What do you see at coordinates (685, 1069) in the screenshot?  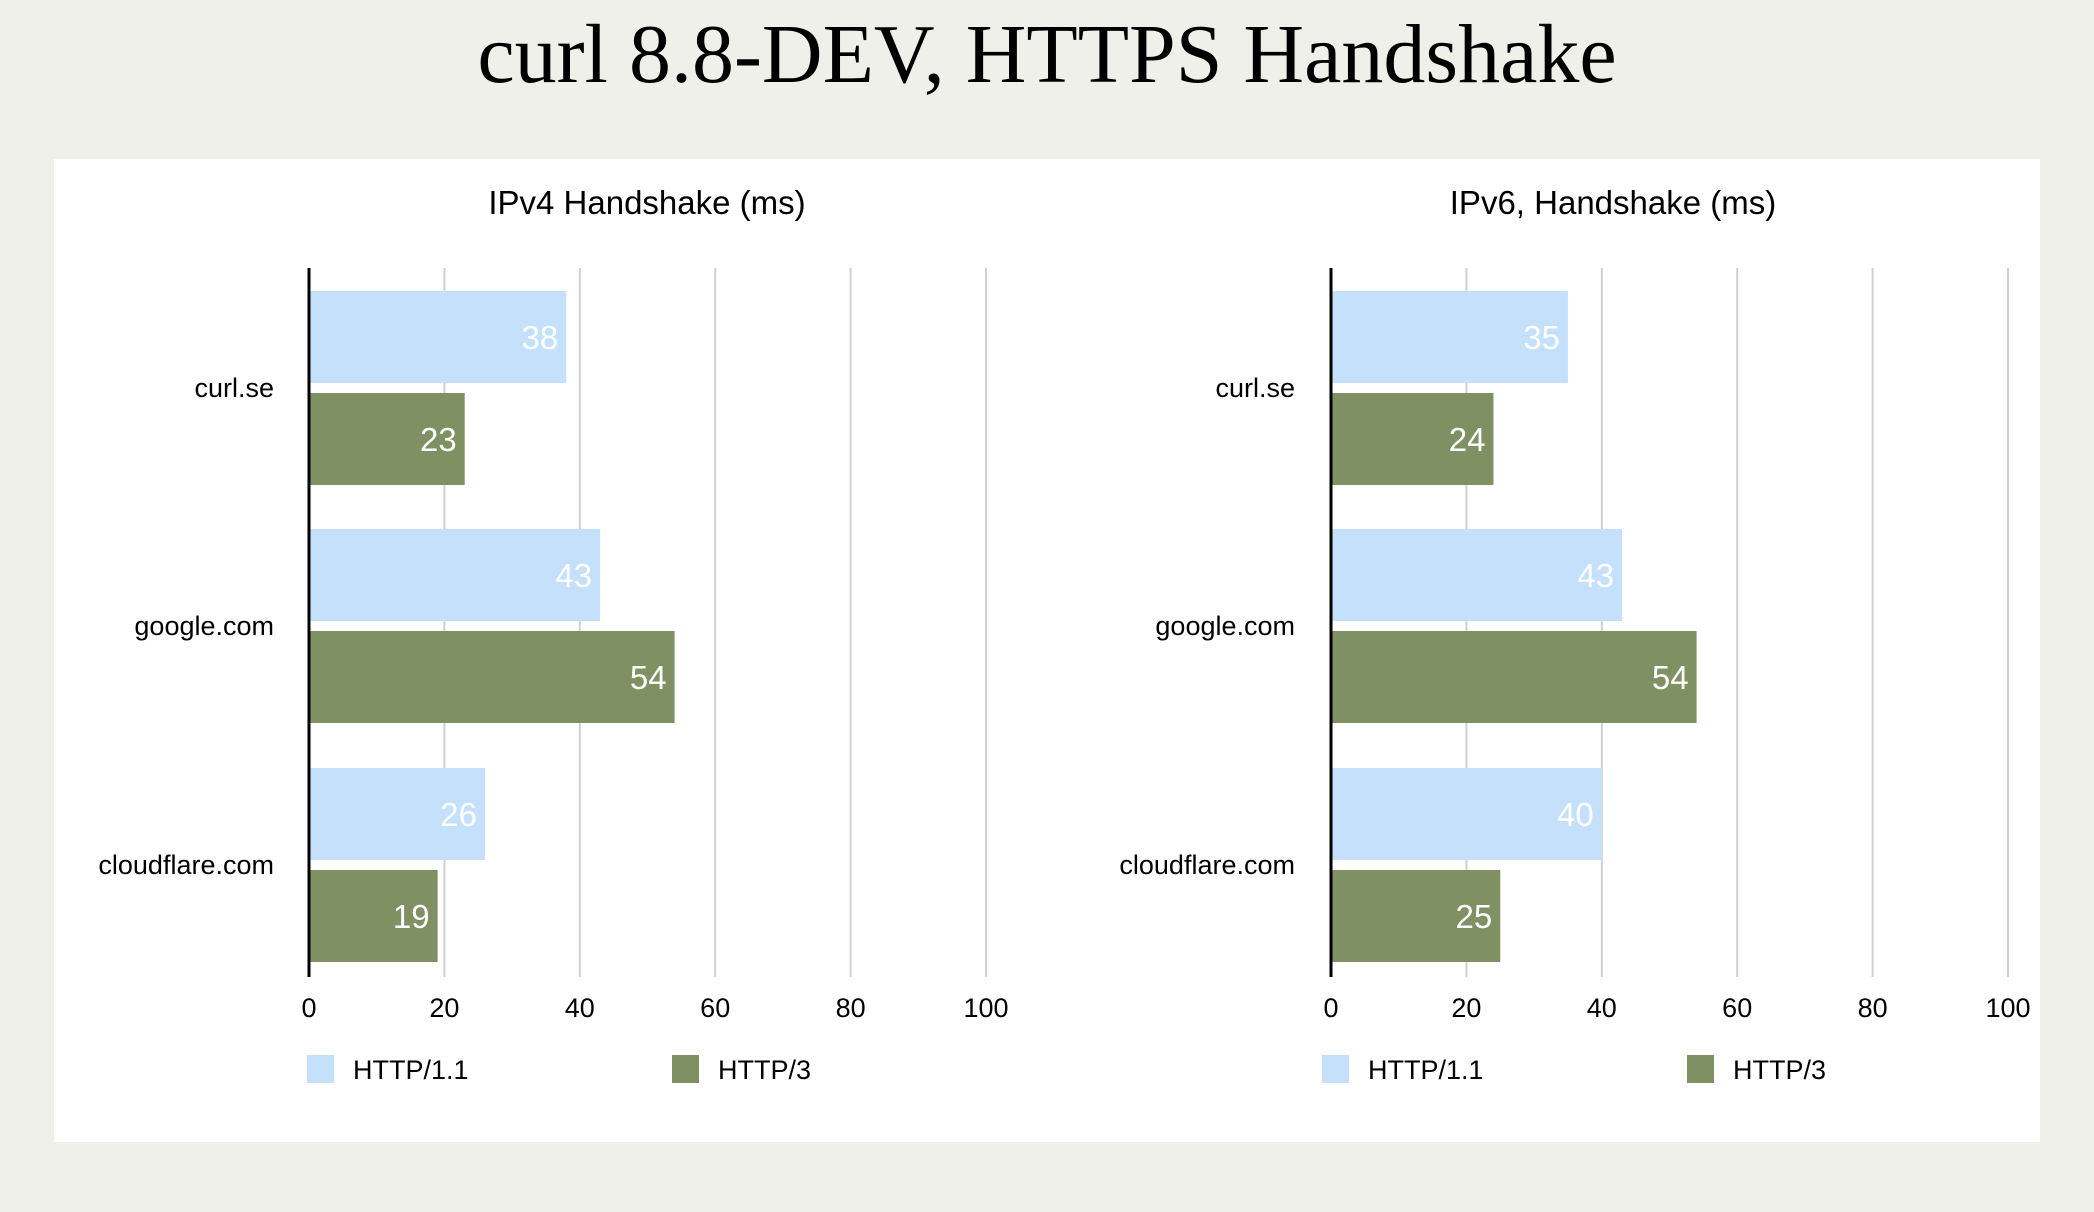 I see `chart-0-legend-swatch-http3` at bounding box center [685, 1069].